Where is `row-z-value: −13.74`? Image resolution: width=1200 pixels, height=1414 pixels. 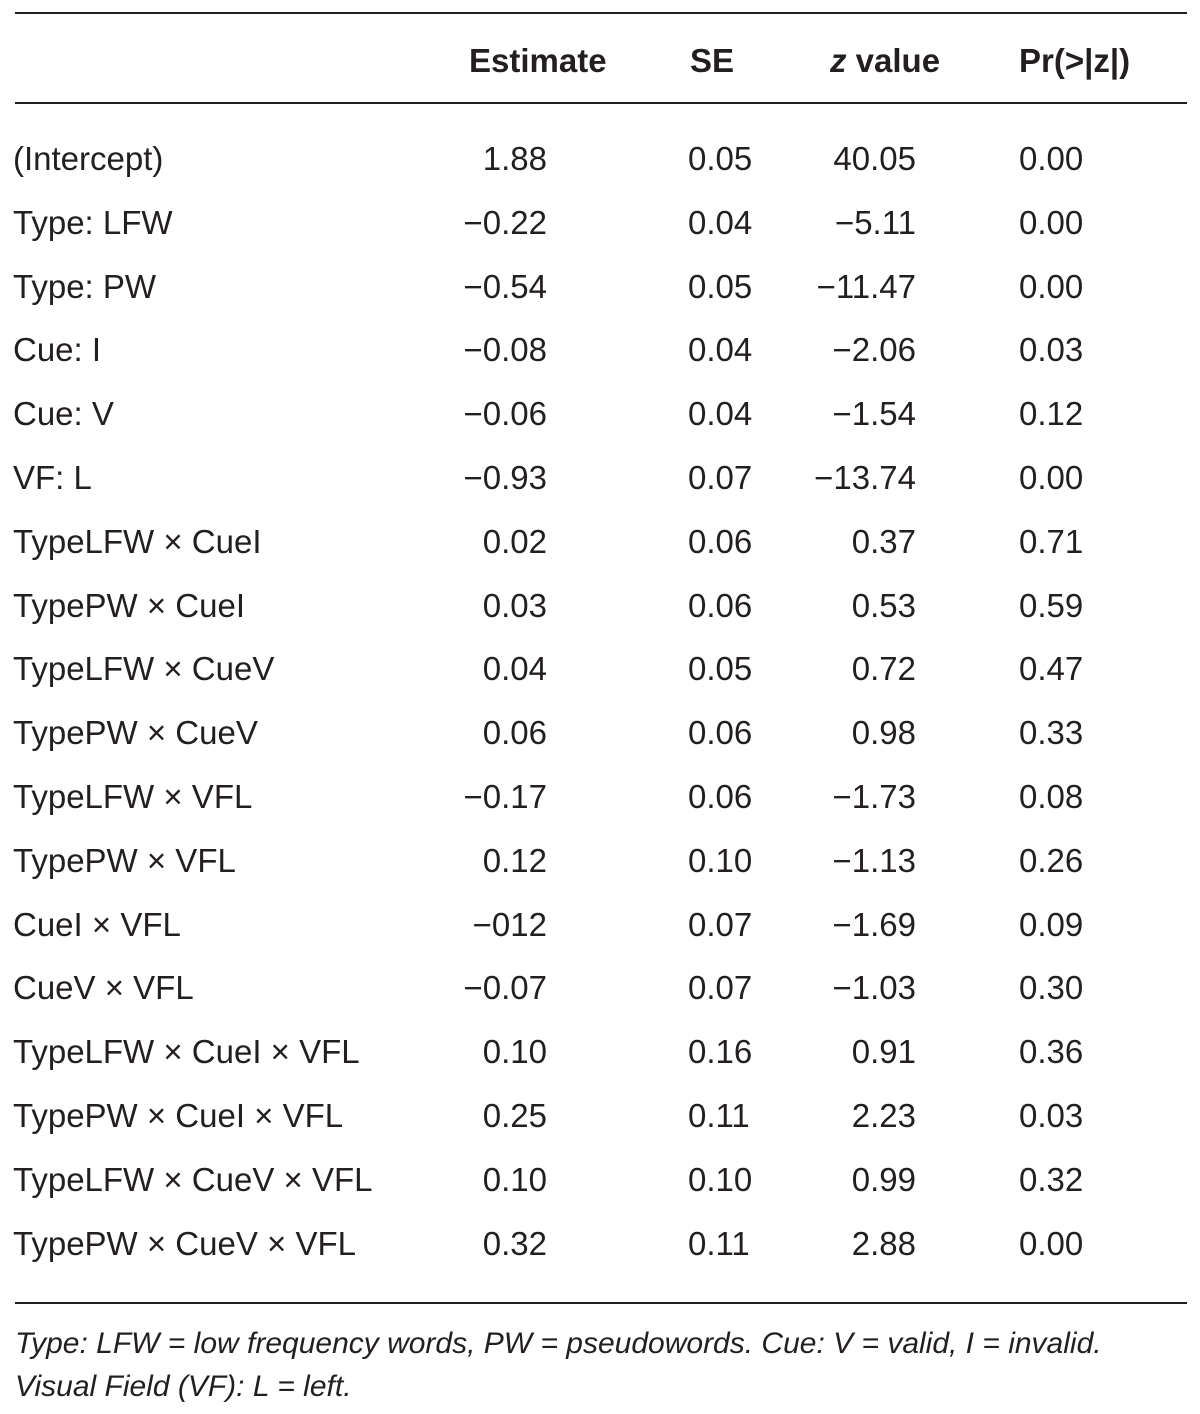 row-z-value: −13.74 is located at coordinates (865, 477).